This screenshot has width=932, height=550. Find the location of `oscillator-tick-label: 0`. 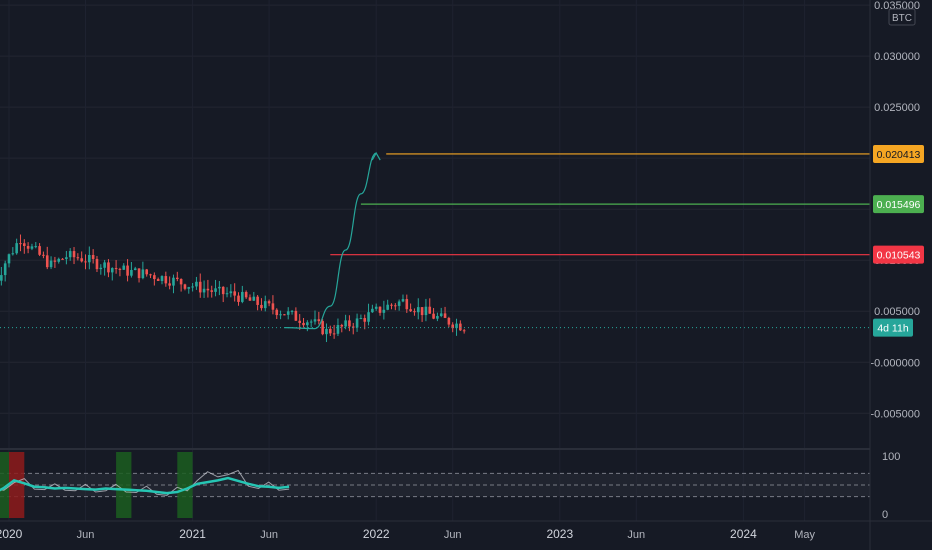

oscillator-tick-label: 0 is located at coordinates (885, 515).